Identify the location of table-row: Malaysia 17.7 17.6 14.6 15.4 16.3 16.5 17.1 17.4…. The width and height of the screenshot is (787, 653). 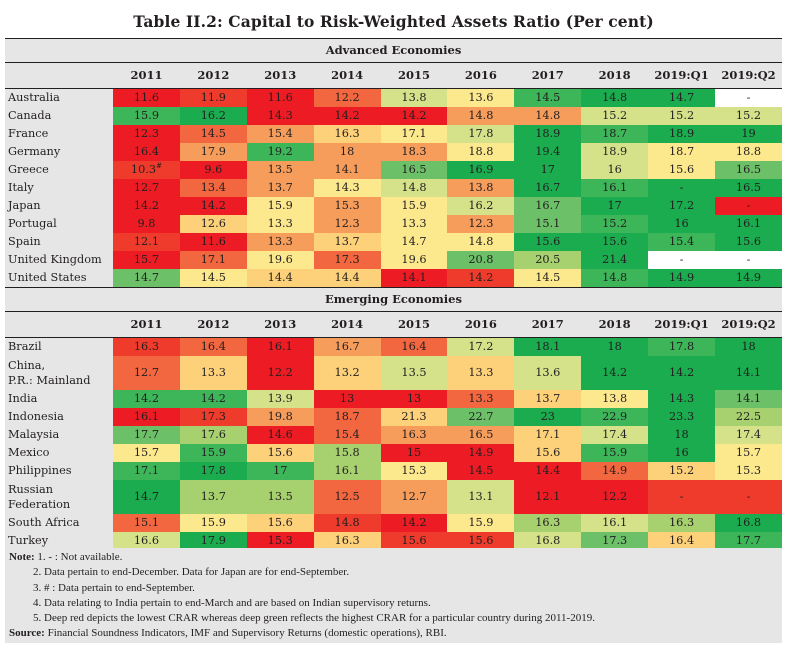
(393, 435).